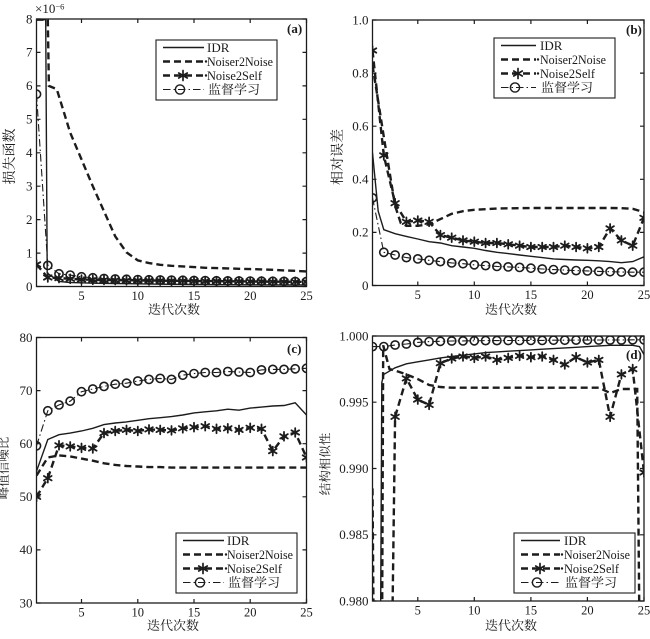 The height and width of the screenshot is (639, 650). I want to click on svg-text: 60, so click(26, 443).